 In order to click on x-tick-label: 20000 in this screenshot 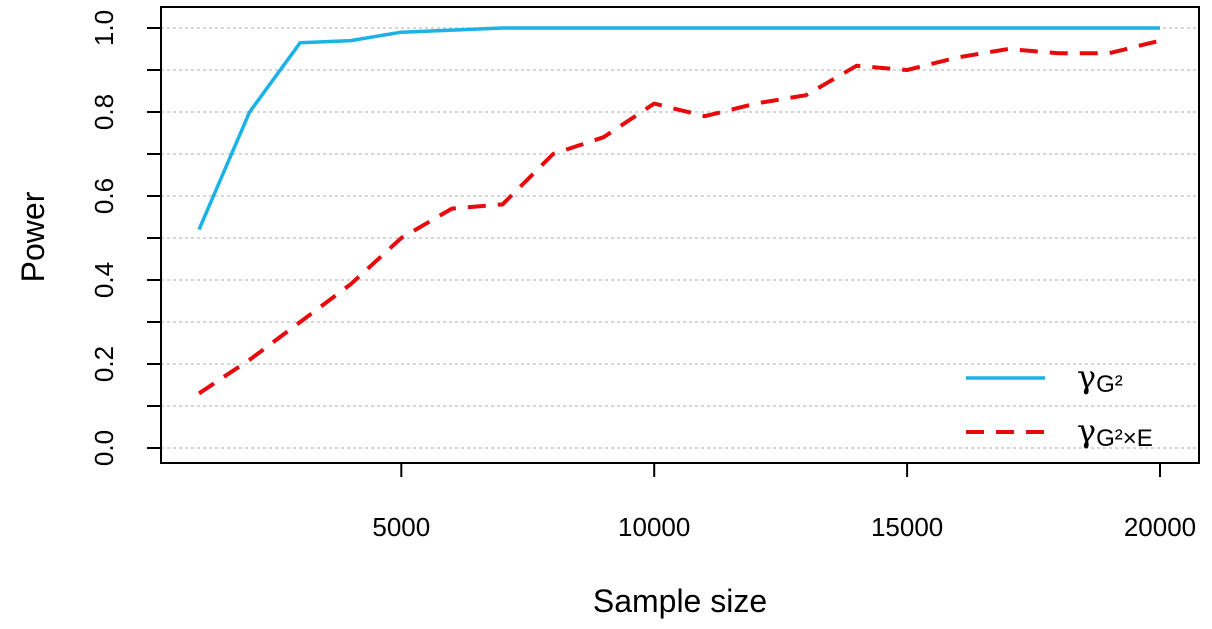, I will do `click(1160, 527)`.